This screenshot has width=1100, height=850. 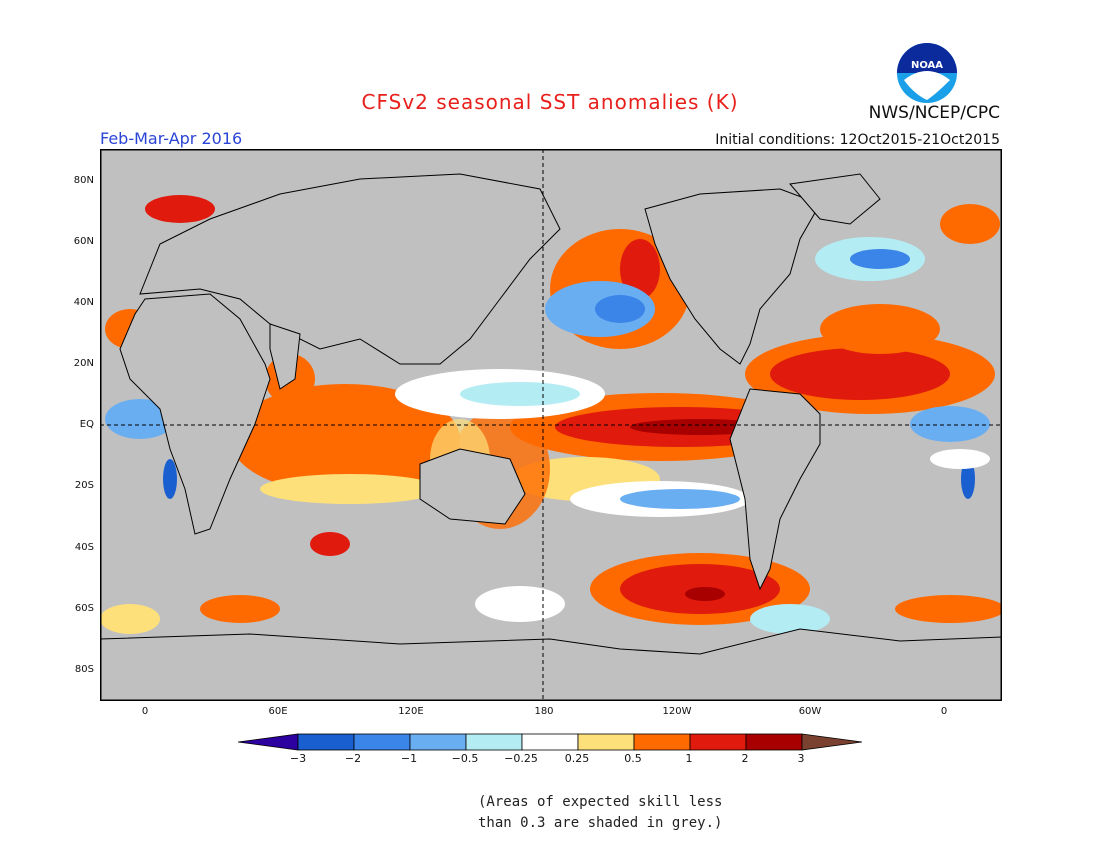 What do you see at coordinates (86, 424) in the screenshot?
I see `lat-label: EQ` at bounding box center [86, 424].